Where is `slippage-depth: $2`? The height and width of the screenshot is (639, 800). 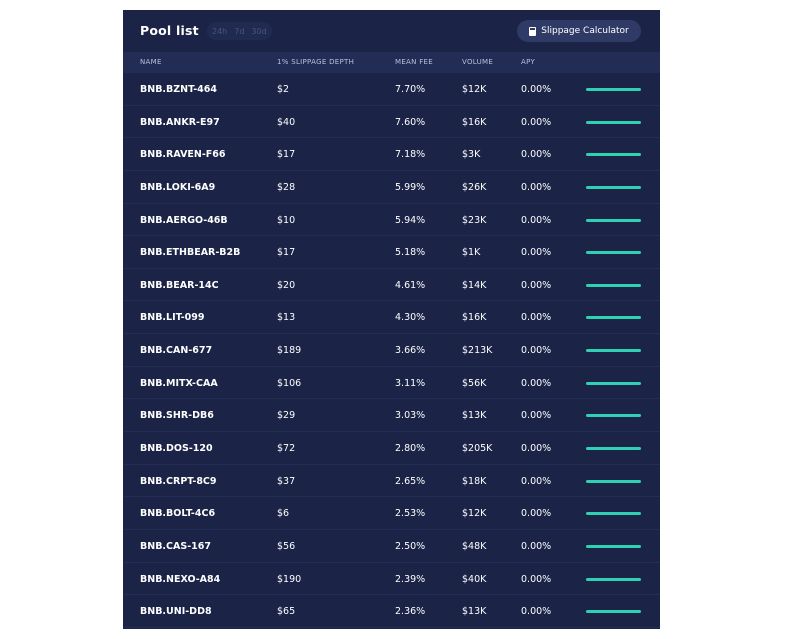
slippage-depth: $2 is located at coordinates (283, 89).